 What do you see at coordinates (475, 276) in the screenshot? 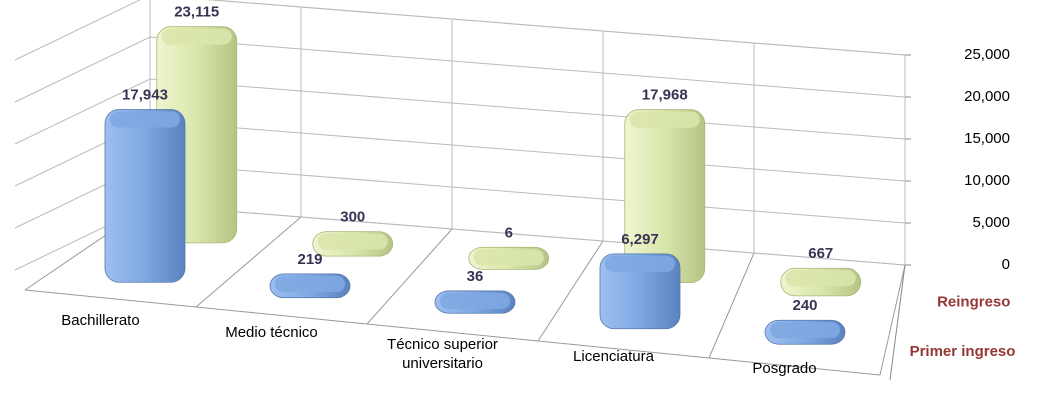
I see `value-label: 36` at bounding box center [475, 276].